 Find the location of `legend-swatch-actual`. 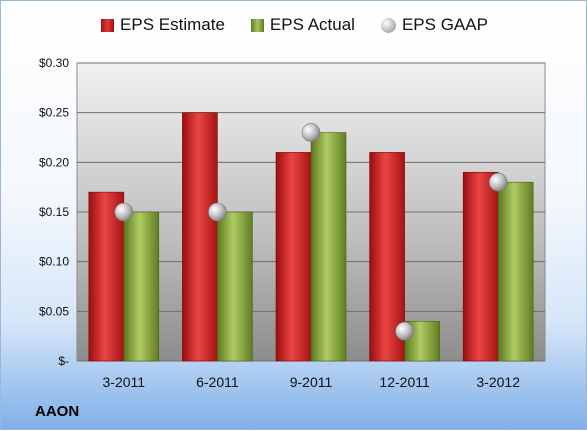

legend-swatch-actual is located at coordinates (257, 25).